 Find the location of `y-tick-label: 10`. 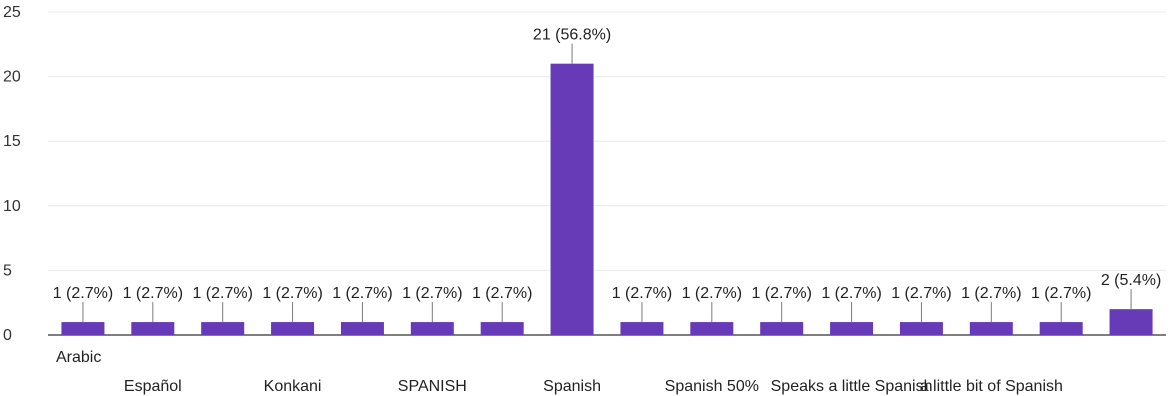

y-tick-label: 10 is located at coordinates (12, 206).